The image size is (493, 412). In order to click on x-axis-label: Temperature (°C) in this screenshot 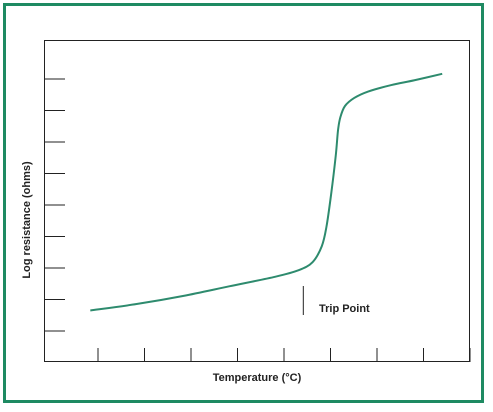, I will do `click(257, 378)`.